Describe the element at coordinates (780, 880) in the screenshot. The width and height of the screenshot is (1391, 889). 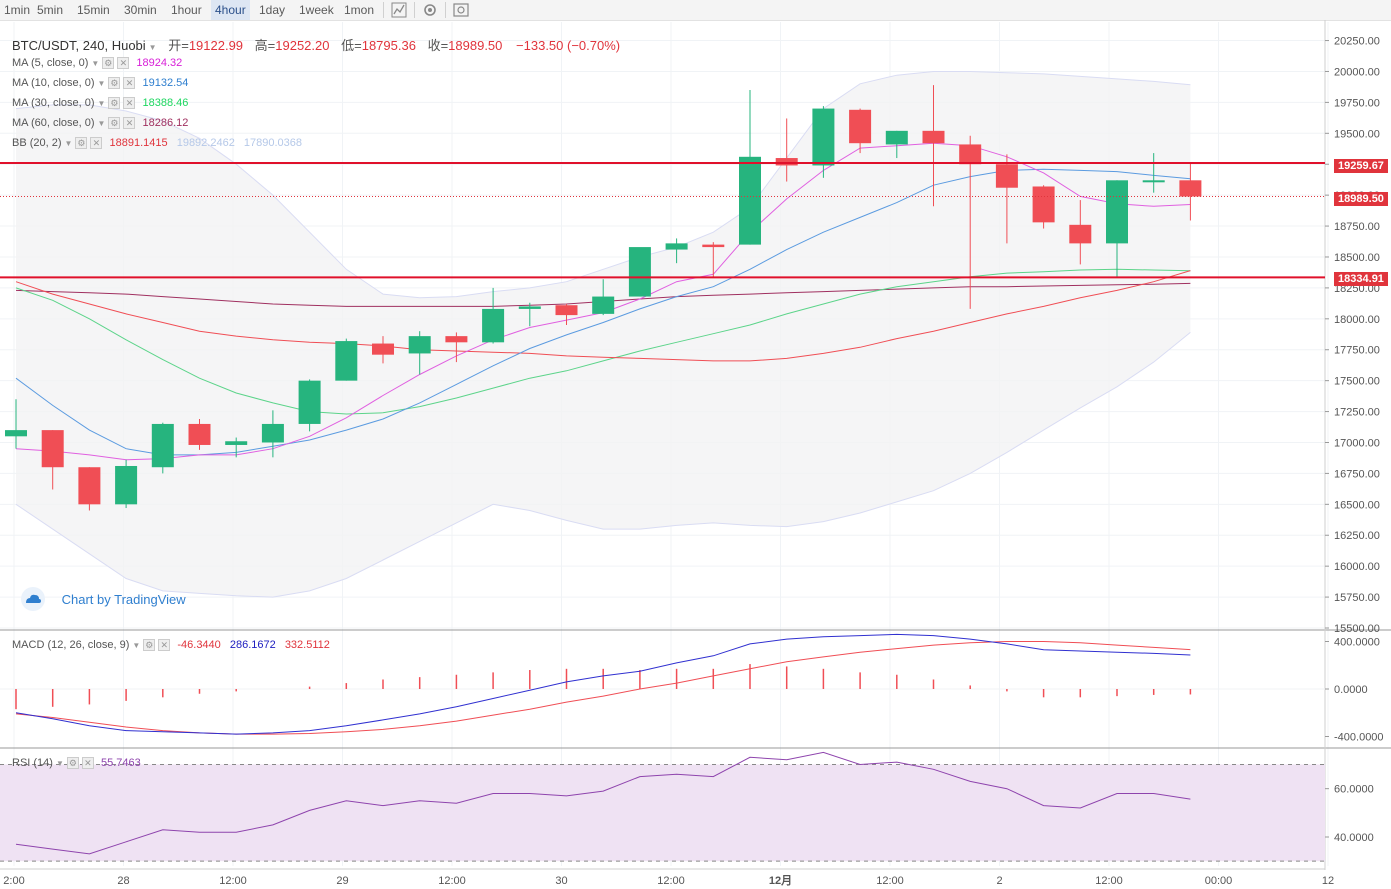
I see `time-axis-label: 12月` at that location.